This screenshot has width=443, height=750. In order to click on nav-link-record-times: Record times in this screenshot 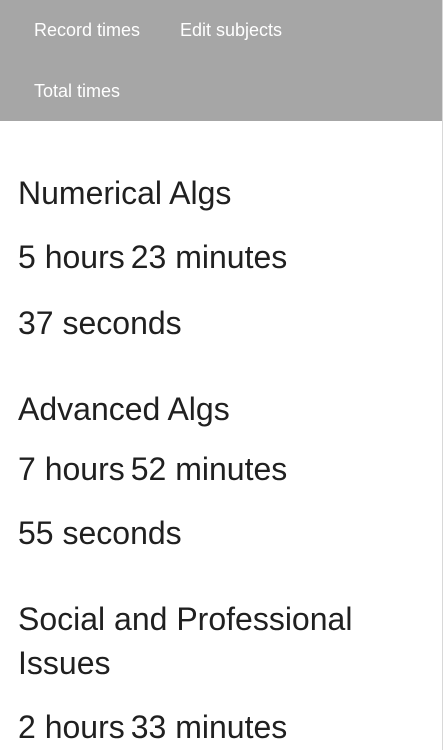, I will do `click(87, 30)`.